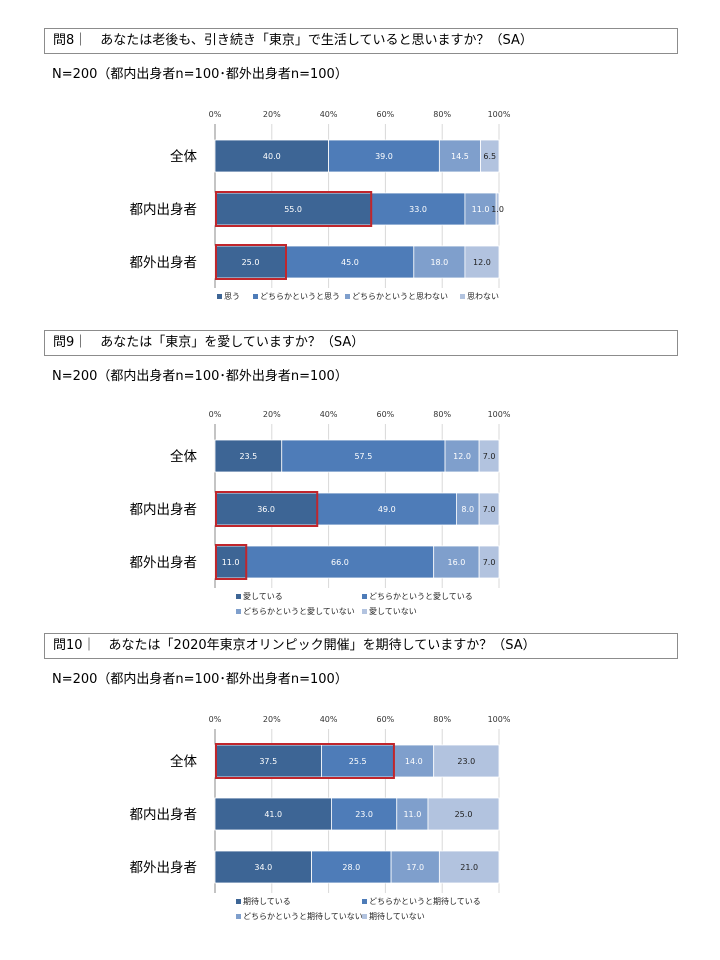 The image size is (720, 960). What do you see at coordinates (361, 646) in the screenshot?
I see `question-title-10: 問10｜ あなたは「2020年東京オリンピック開催」を期待していますか？（SA）` at bounding box center [361, 646].